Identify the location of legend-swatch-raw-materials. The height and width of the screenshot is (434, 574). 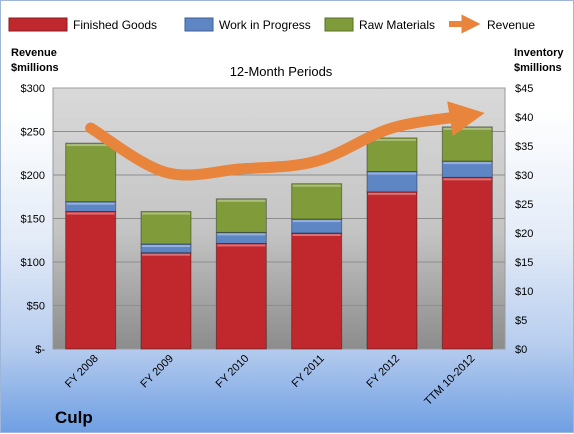
(339, 24).